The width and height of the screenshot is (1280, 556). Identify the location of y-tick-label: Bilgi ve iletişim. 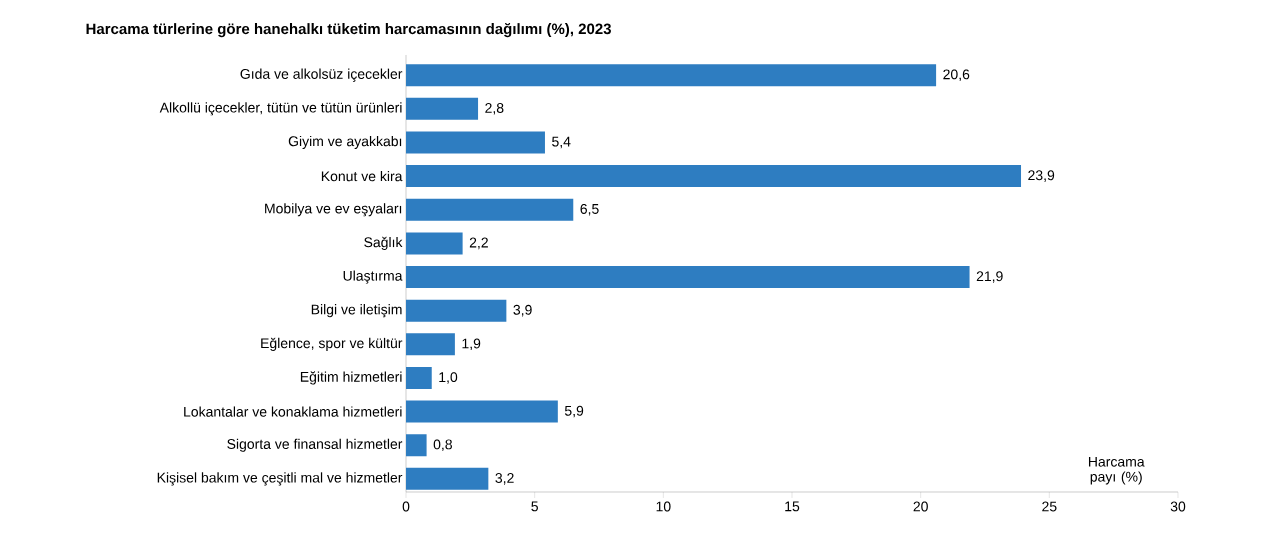
(356, 311).